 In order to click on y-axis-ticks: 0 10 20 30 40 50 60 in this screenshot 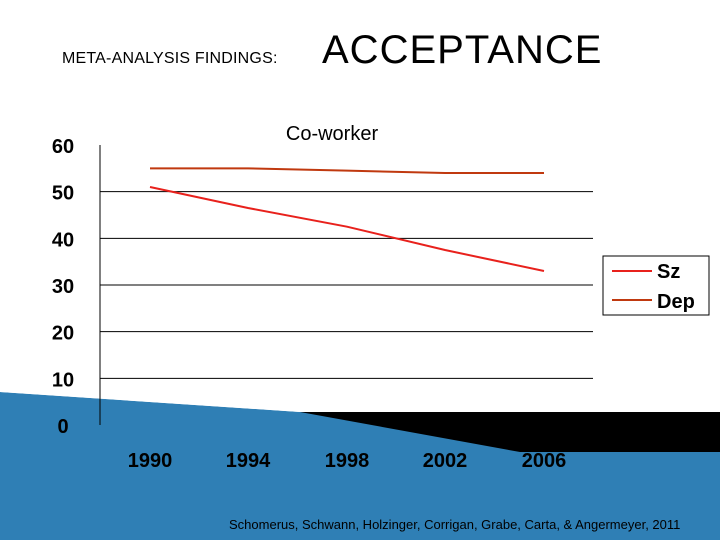, I will do `click(63, 287)`.